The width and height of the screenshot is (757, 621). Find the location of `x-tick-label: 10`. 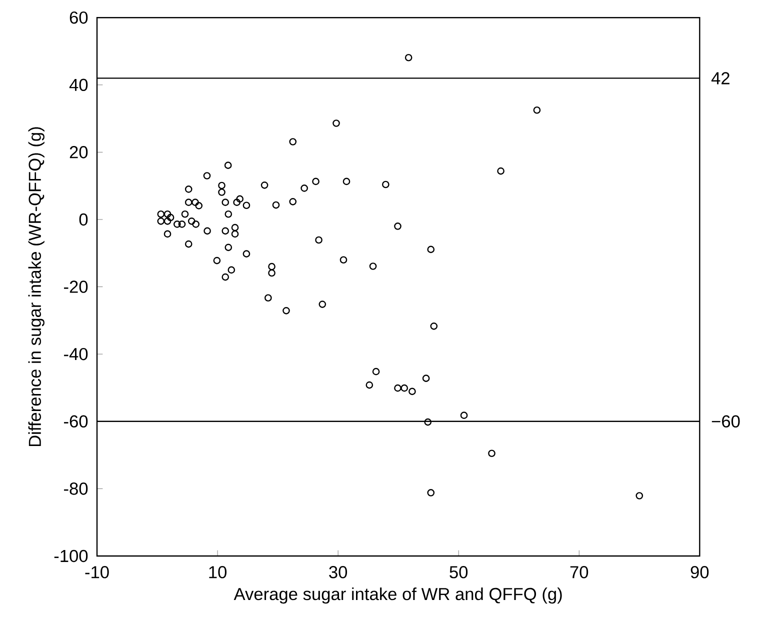

x-tick-label: 10 is located at coordinates (218, 572).